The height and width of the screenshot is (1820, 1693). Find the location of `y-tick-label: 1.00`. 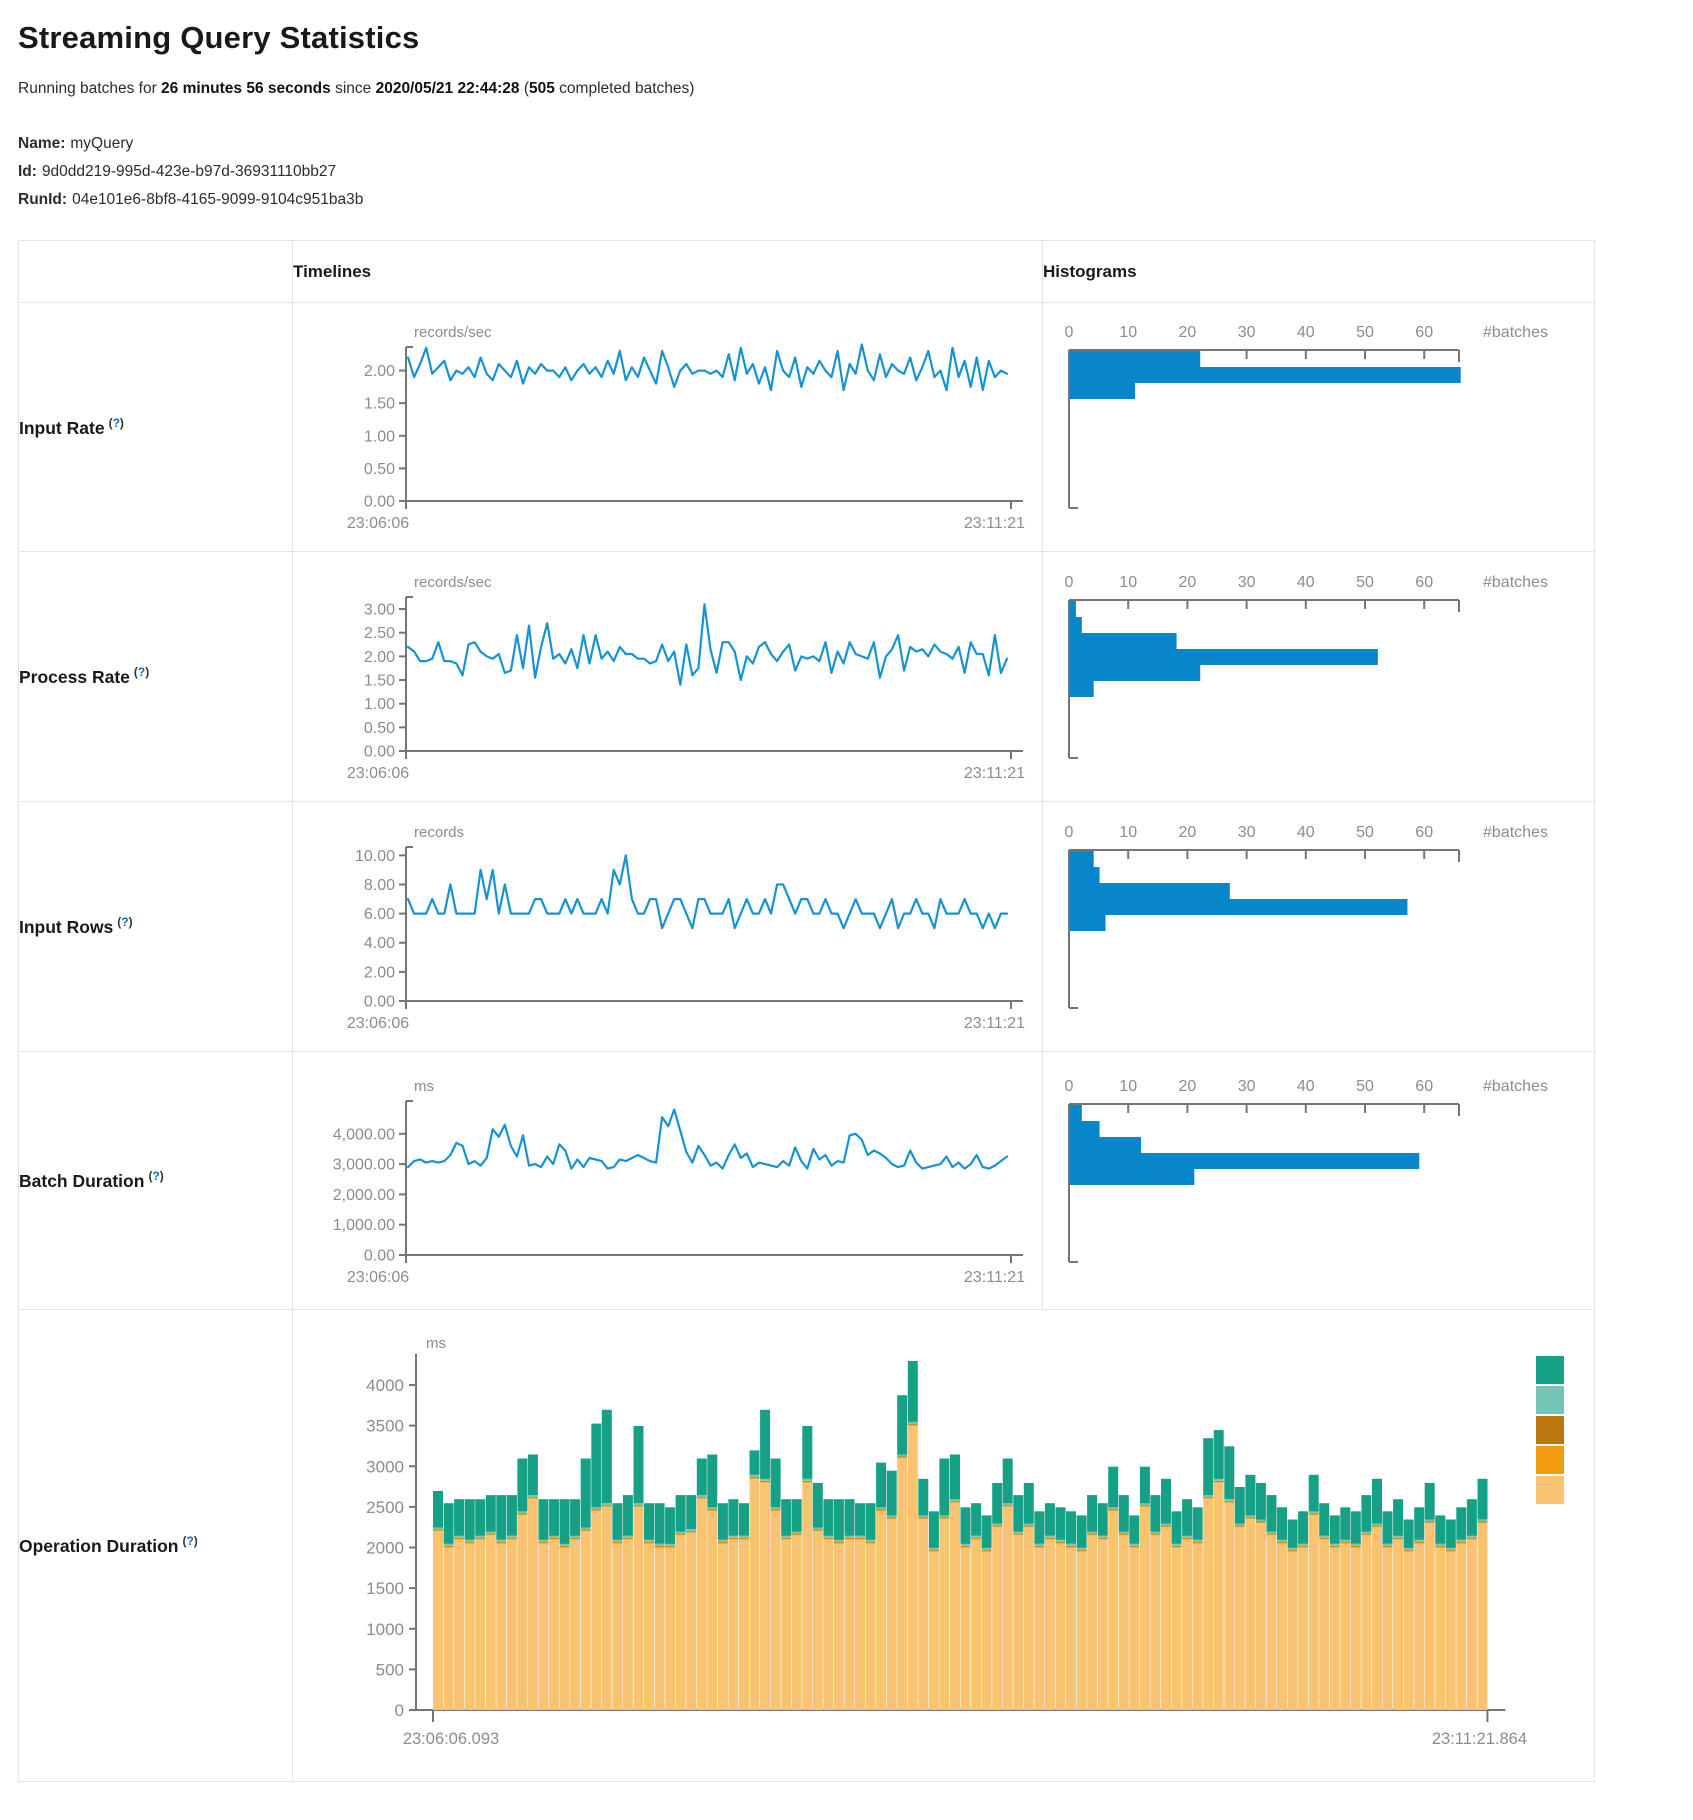

y-tick-label: 1.00 is located at coordinates (379, 704).